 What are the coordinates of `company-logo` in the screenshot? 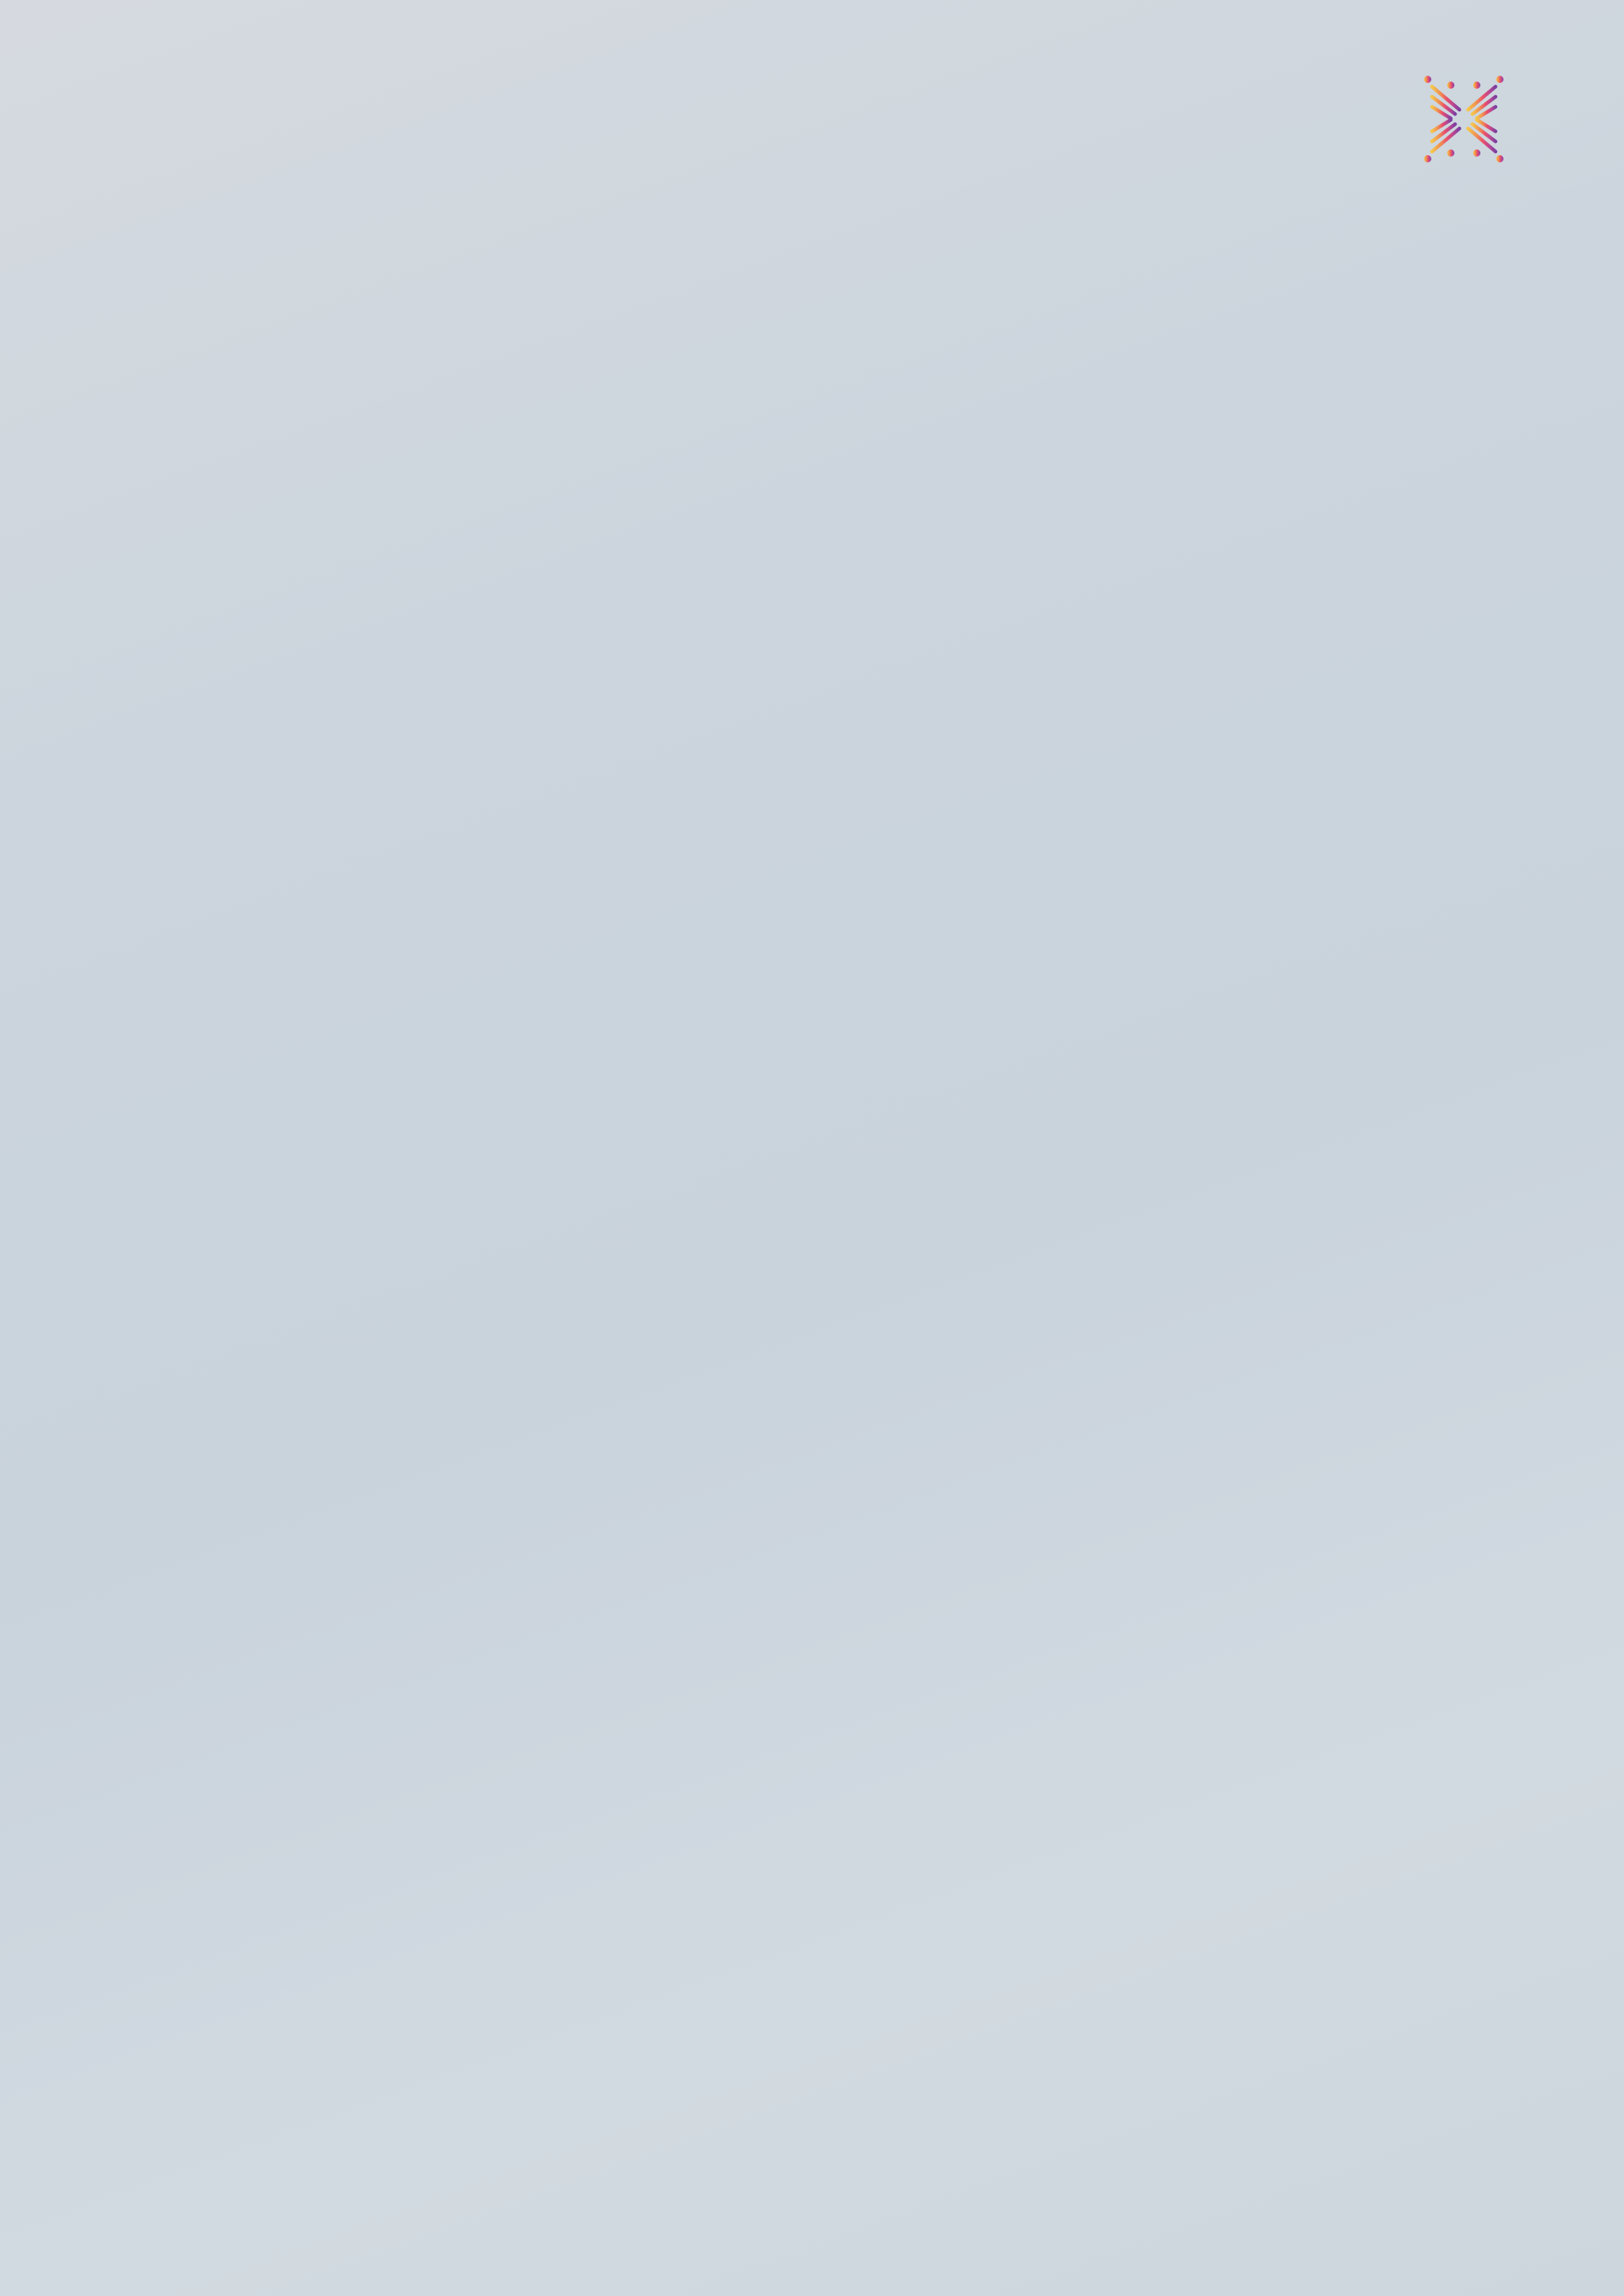 It's located at (1473, 119).